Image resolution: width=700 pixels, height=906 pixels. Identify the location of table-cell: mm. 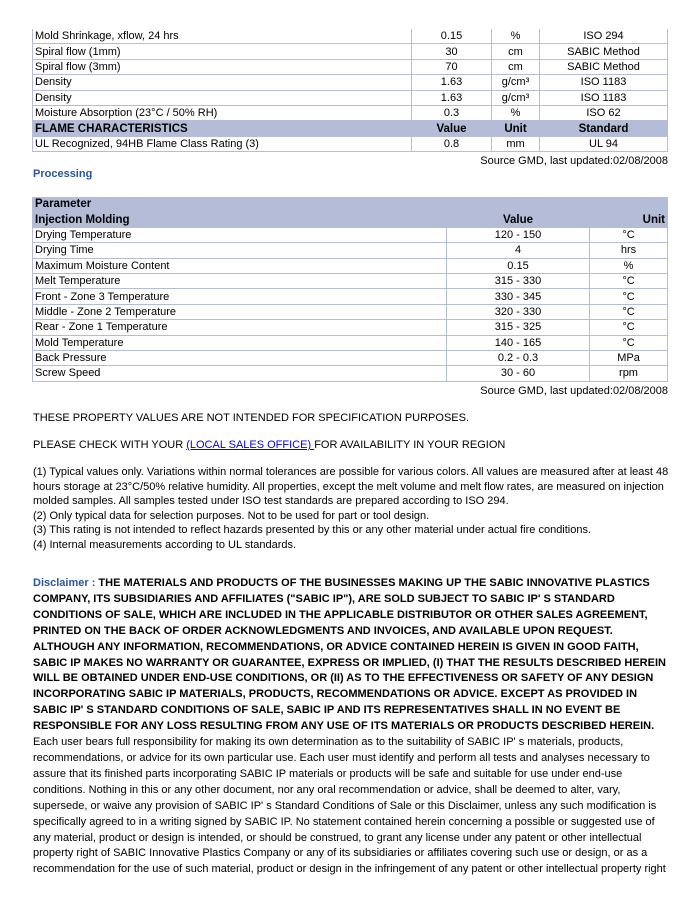
(516, 144).